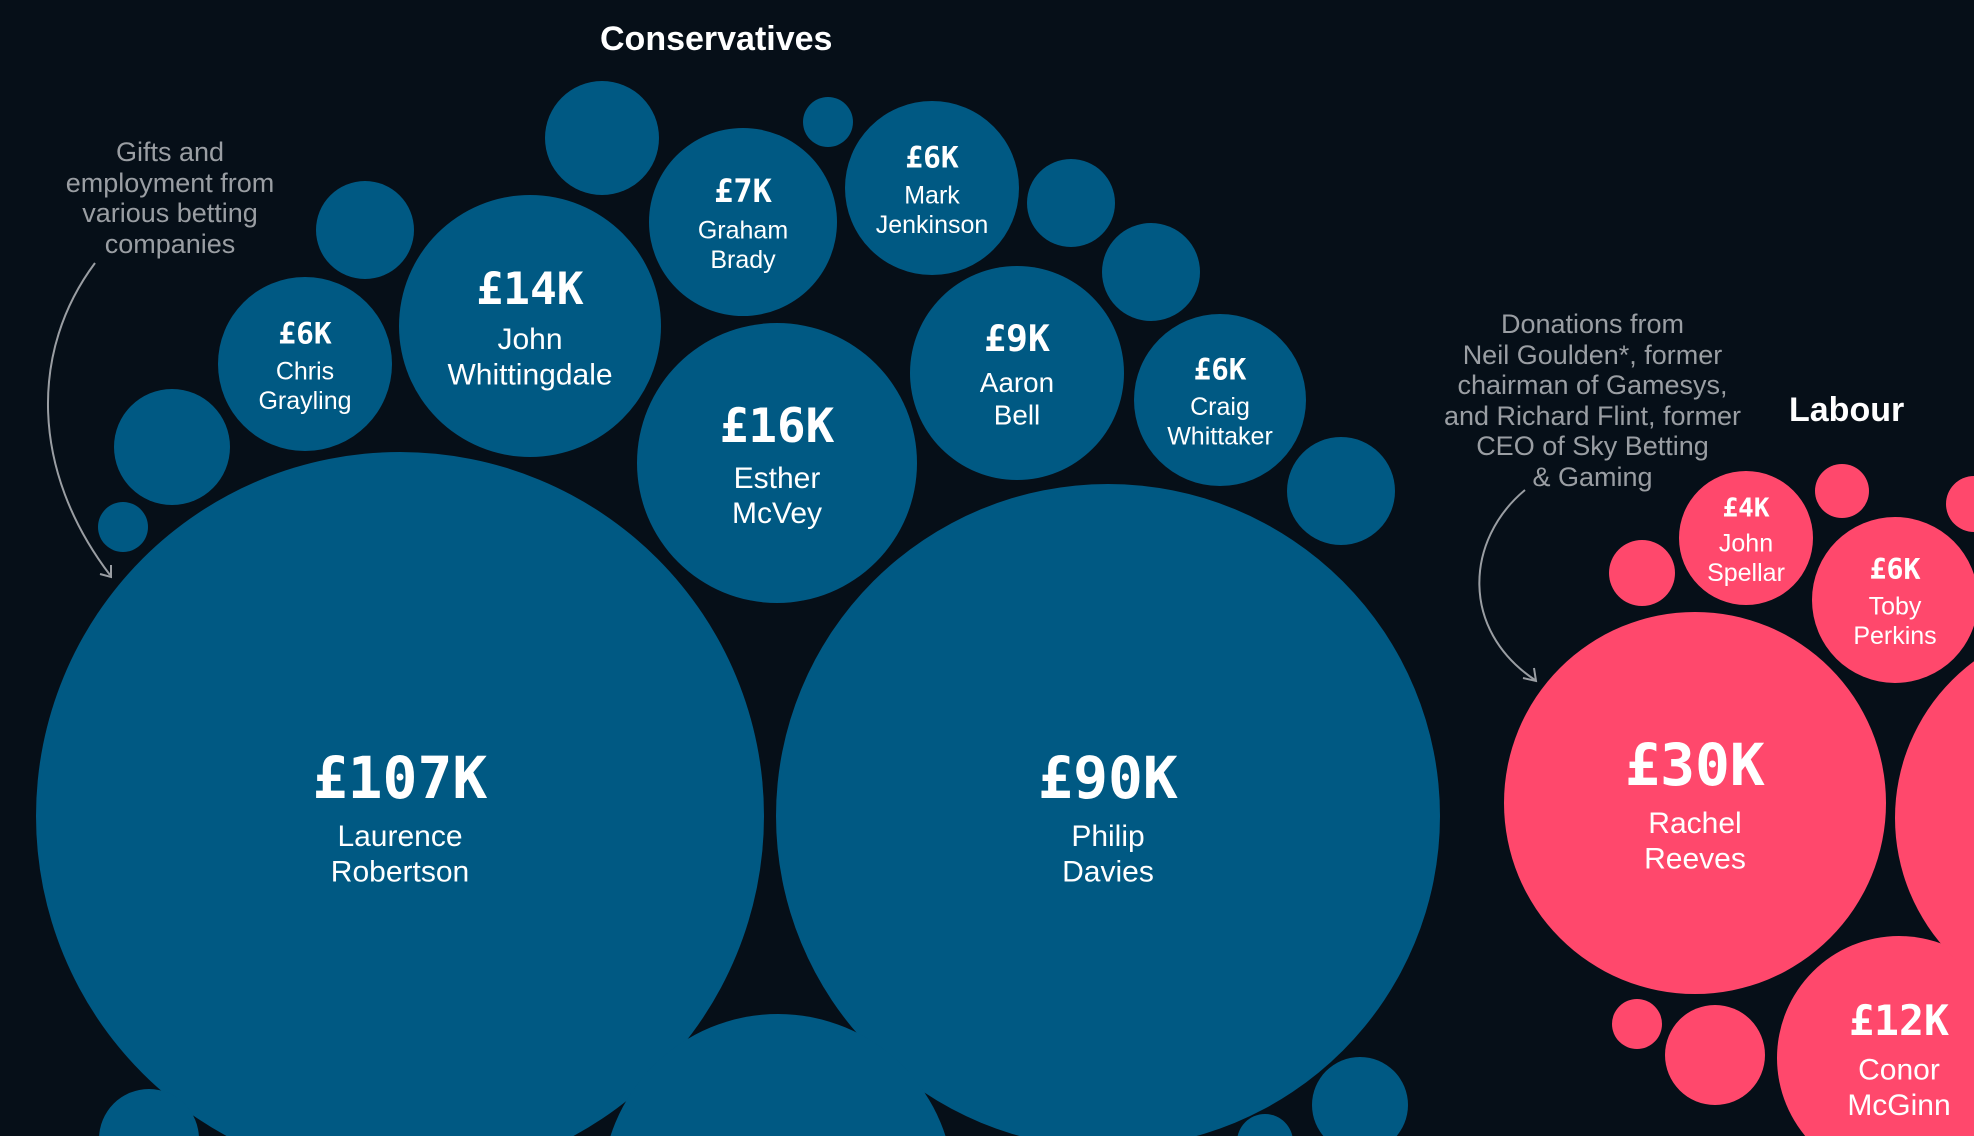  I want to click on bubble-name-label: Toby, so click(1895, 607).